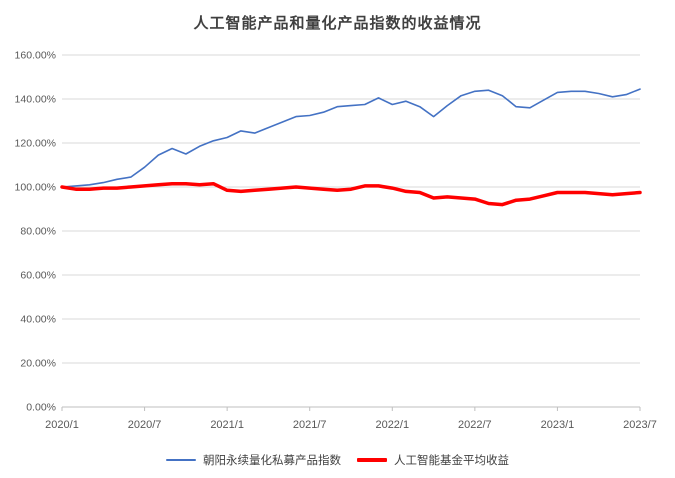 Image resolution: width=675 pixels, height=478 pixels. What do you see at coordinates (38, 320) in the screenshot?
I see `y-axis-tick-label: 40.00%` at bounding box center [38, 320].